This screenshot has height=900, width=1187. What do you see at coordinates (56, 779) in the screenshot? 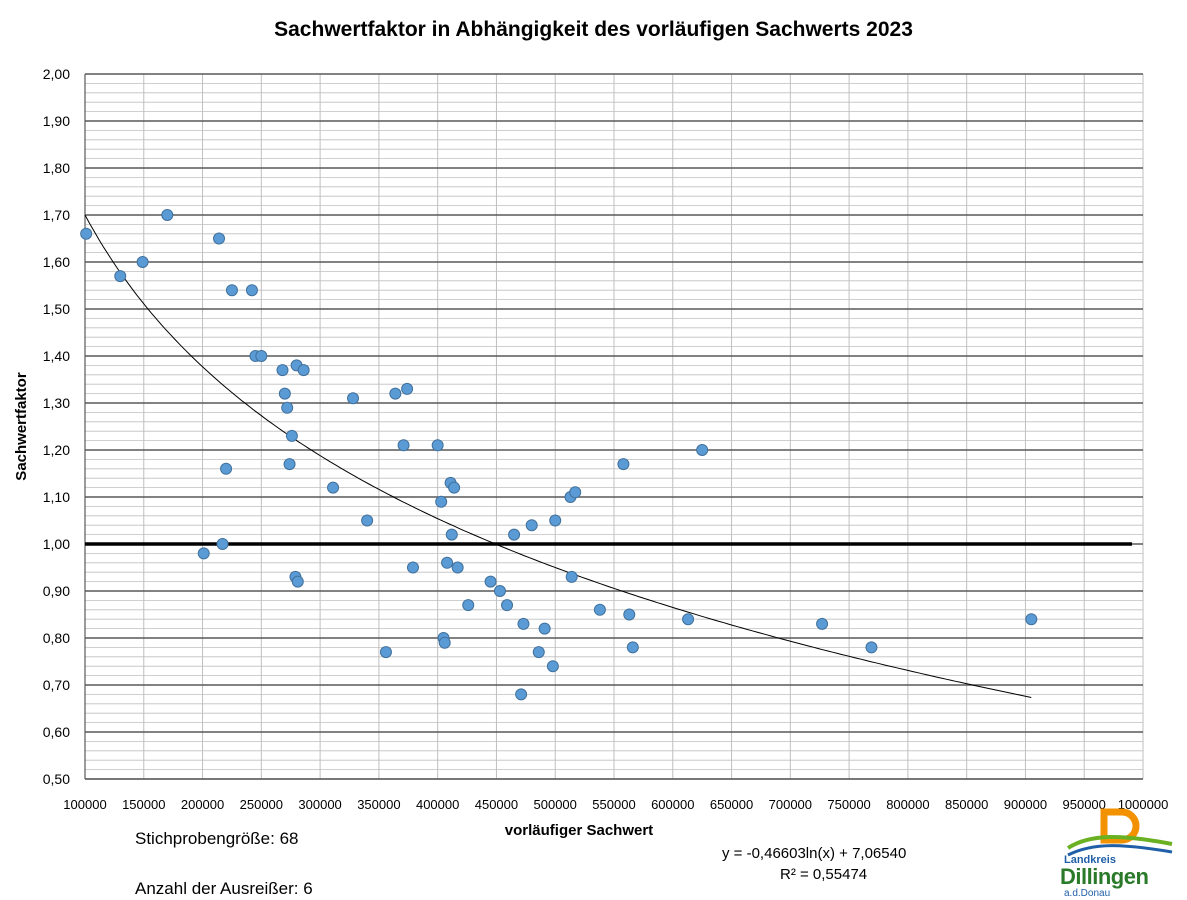
I see `y-tick-label: 0,50` at bounding box center [56, 779].